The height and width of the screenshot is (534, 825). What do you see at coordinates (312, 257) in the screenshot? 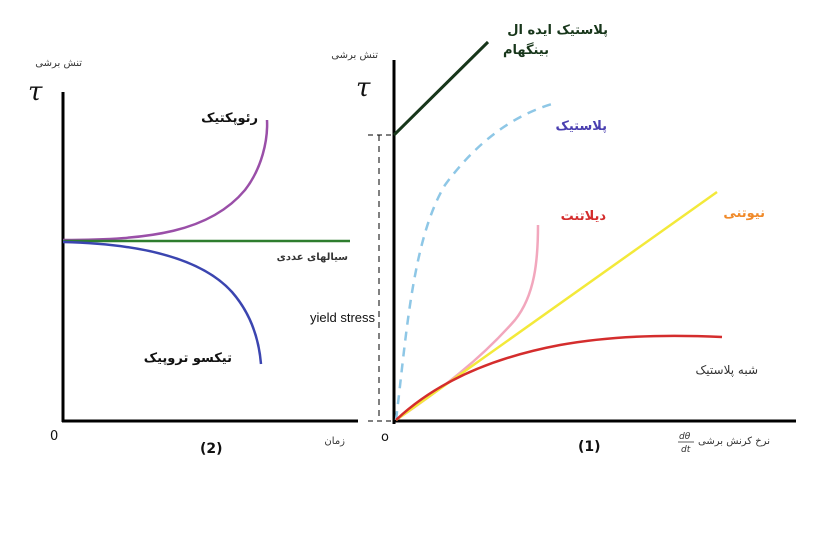
I see `newtonian-time-label: سیالهای عددی` at bounding box center [312, 257].